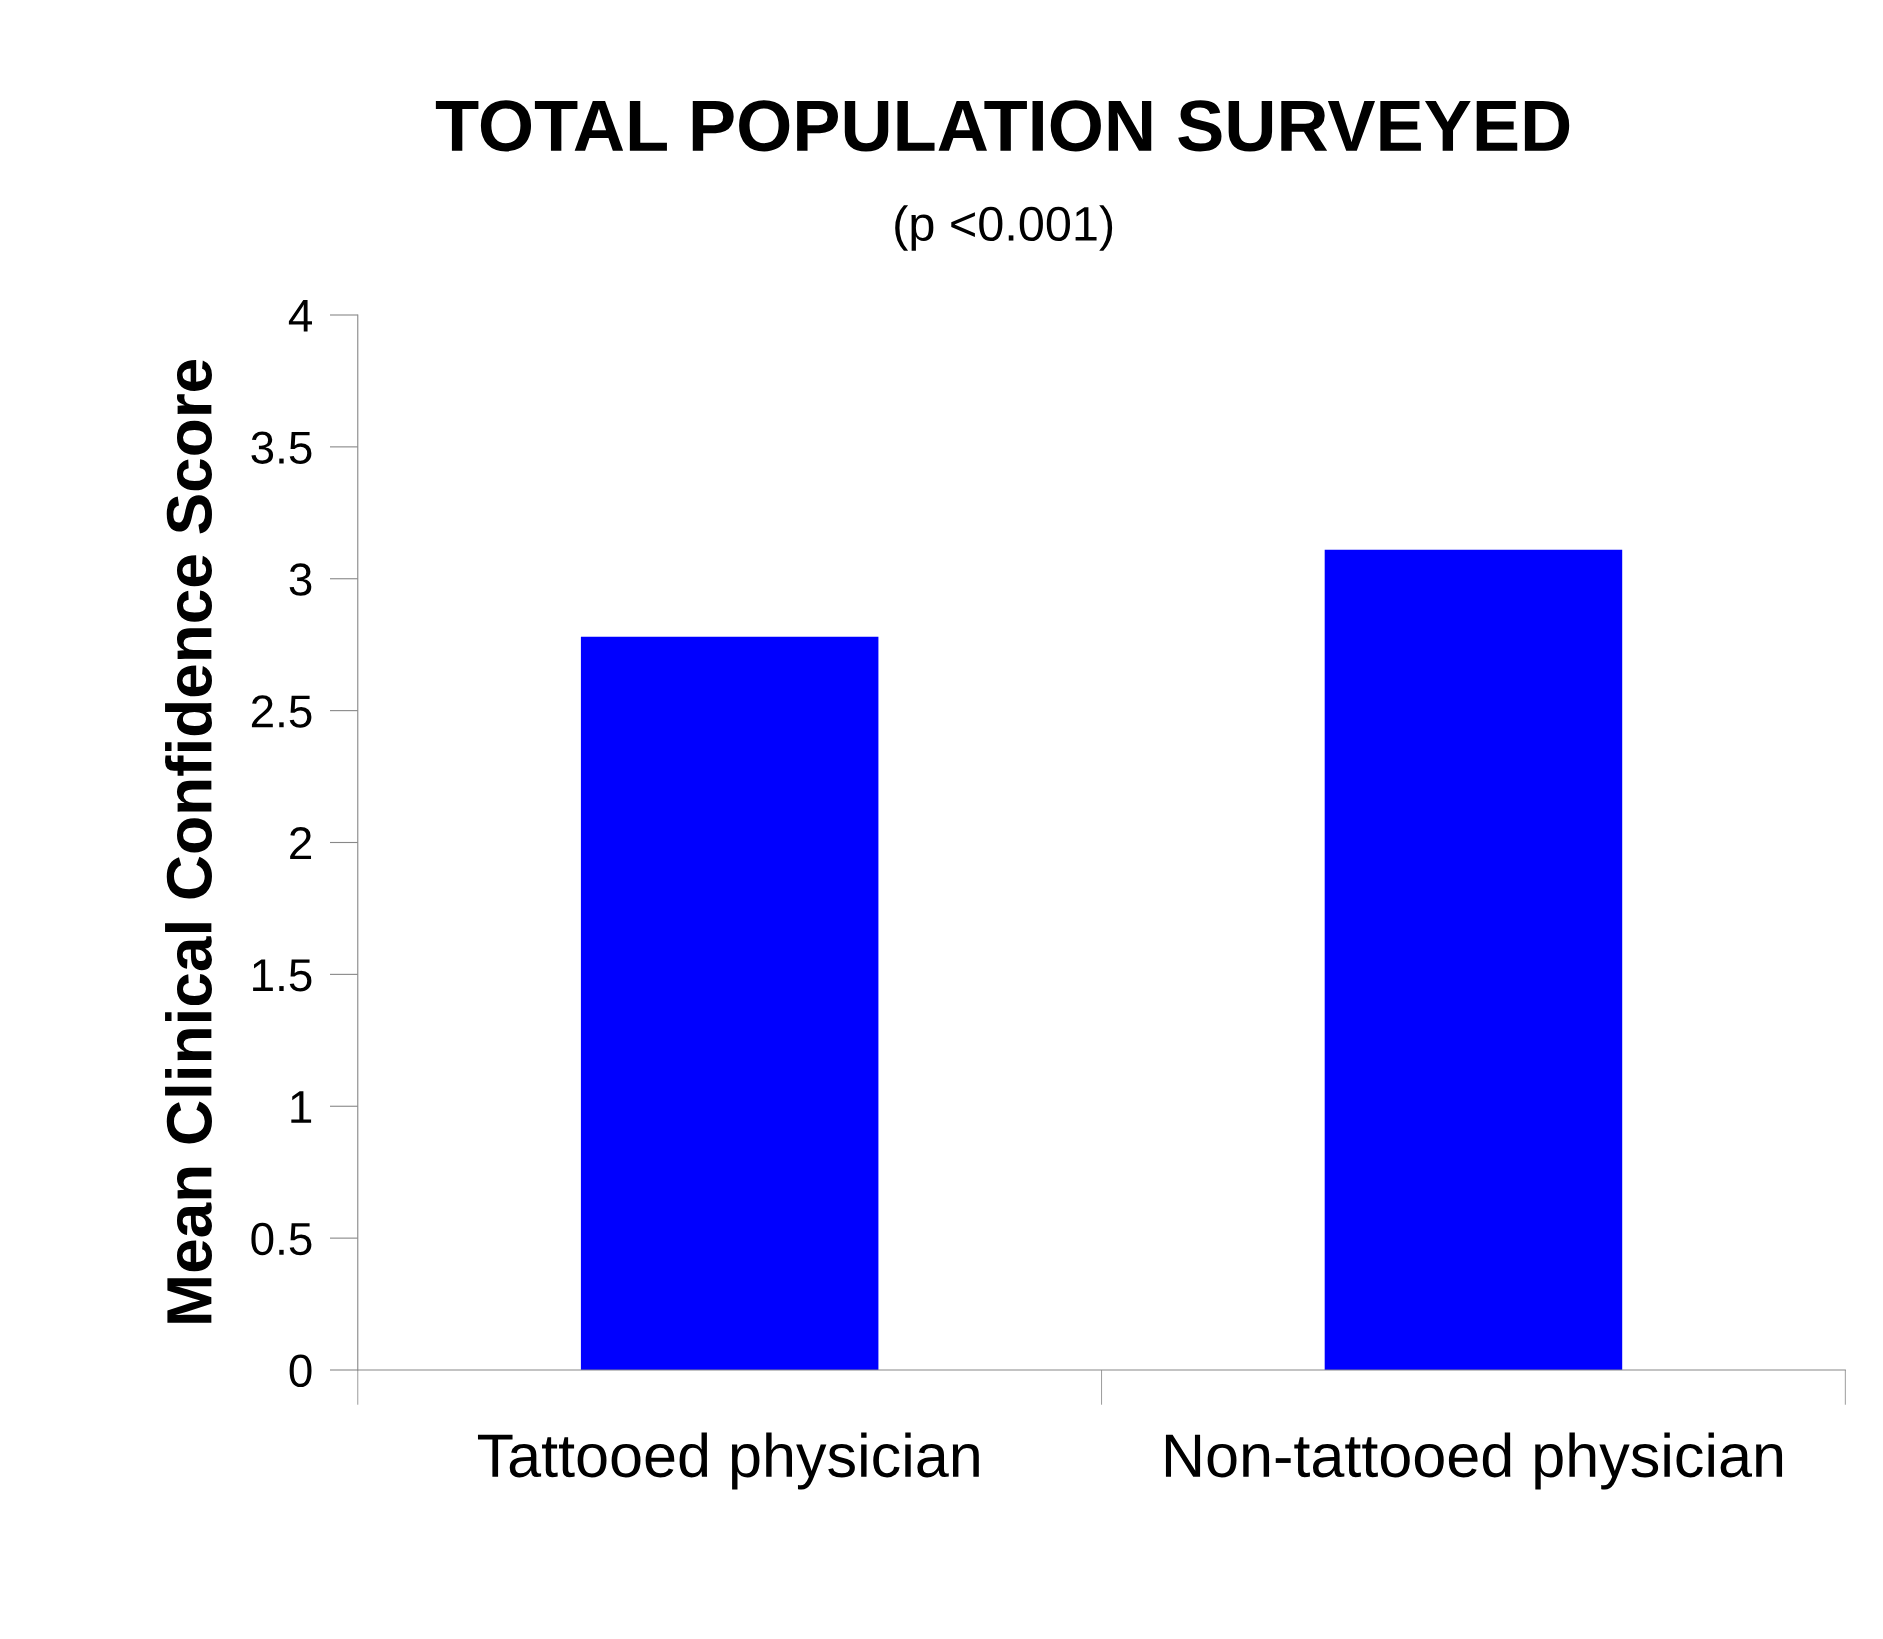 Image resolution: width=1883 pixels, height=1639 pixels. What do you see at coordinates (728, 1461) in the screenshot?
I see `x-tick-label: Tattooed physician` at bounding box center [728, 1461].